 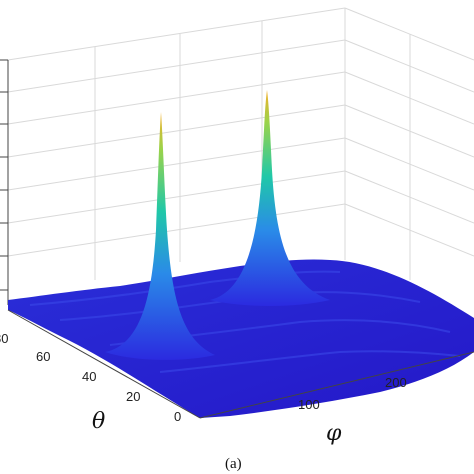 I want to click on phi-tick-100: 100, so click(x=309, y=404).